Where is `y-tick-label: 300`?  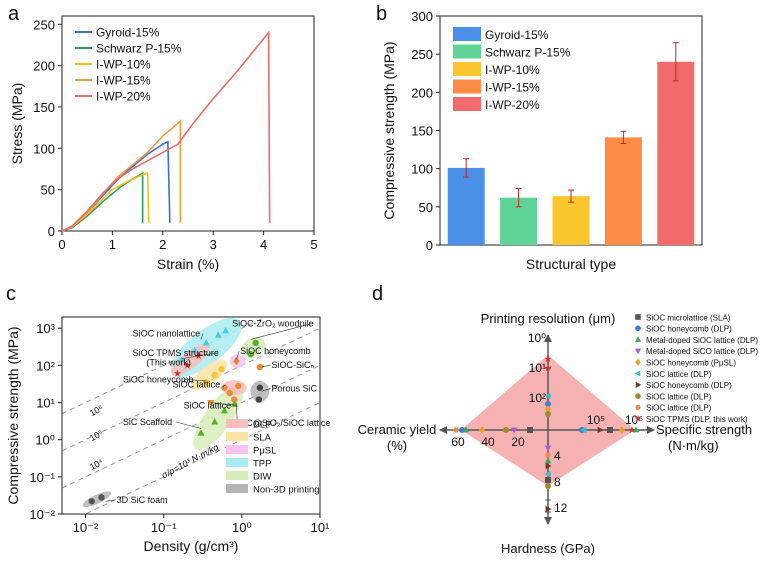
y-tick-label: 300 is located at coordinates (422, 16).